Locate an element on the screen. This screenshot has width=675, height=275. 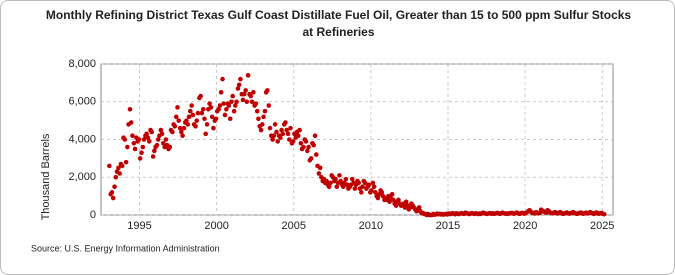
x-tick-label: 2015 is located at coordinates (448, 226).